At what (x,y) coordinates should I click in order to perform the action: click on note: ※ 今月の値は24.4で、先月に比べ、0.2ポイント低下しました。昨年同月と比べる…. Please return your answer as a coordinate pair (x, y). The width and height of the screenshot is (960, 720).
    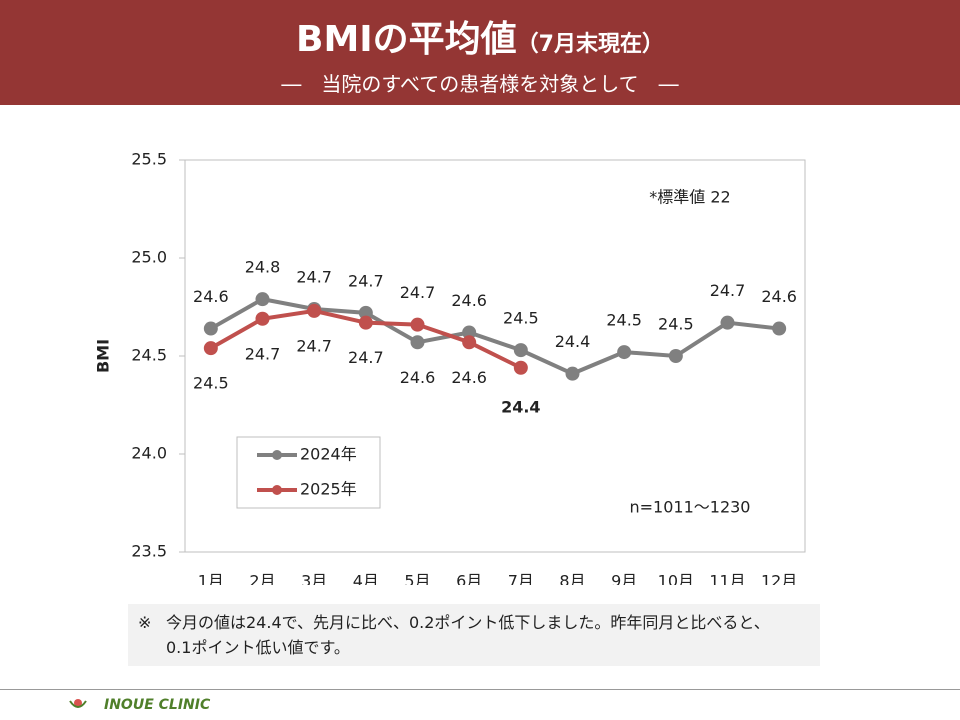
    Looking at the image, I should click on (474, 635).